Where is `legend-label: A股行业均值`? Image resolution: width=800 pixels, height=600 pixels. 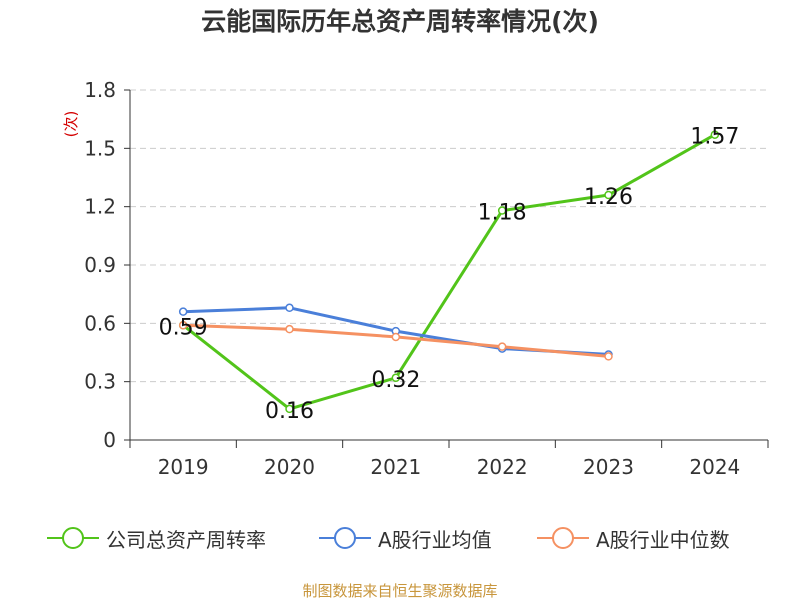
legend-label: A股行业均值 is located at coordinates (435, 539).